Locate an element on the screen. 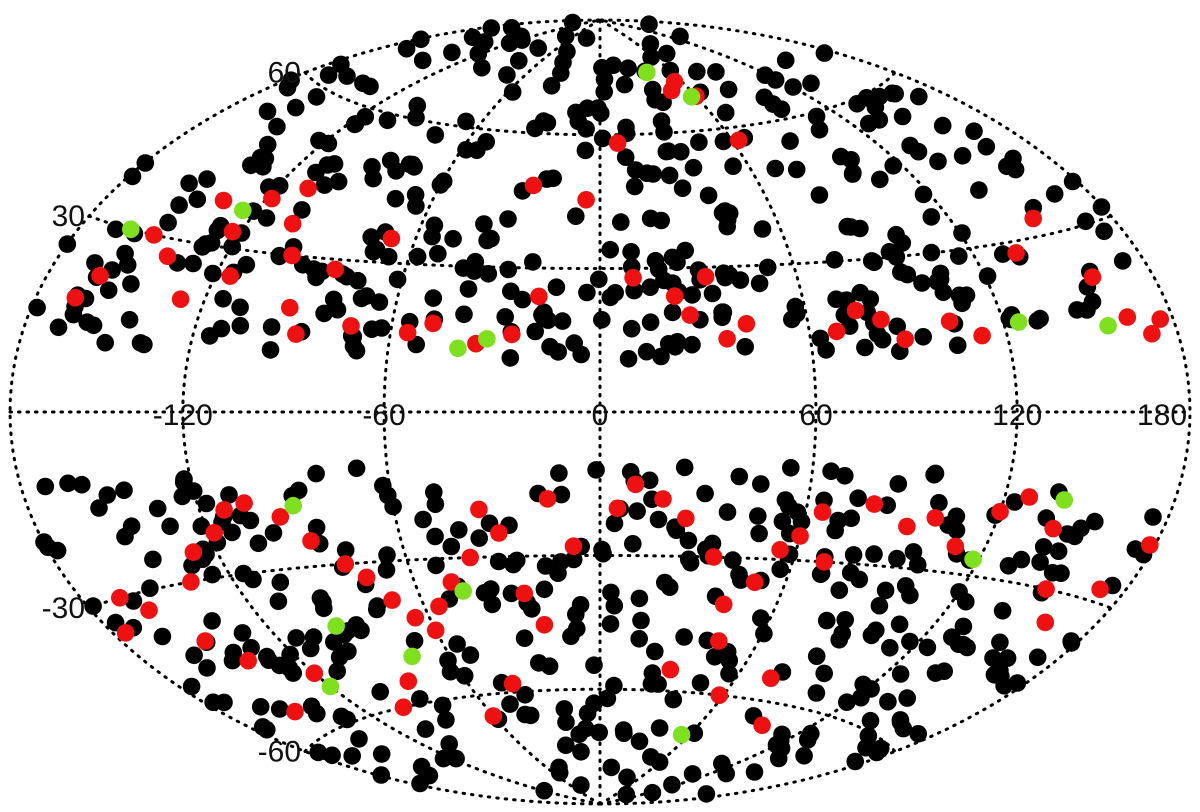 The width and height of the screenshot is (1200, 812). data-point-green is located at coordinates (330, 686).